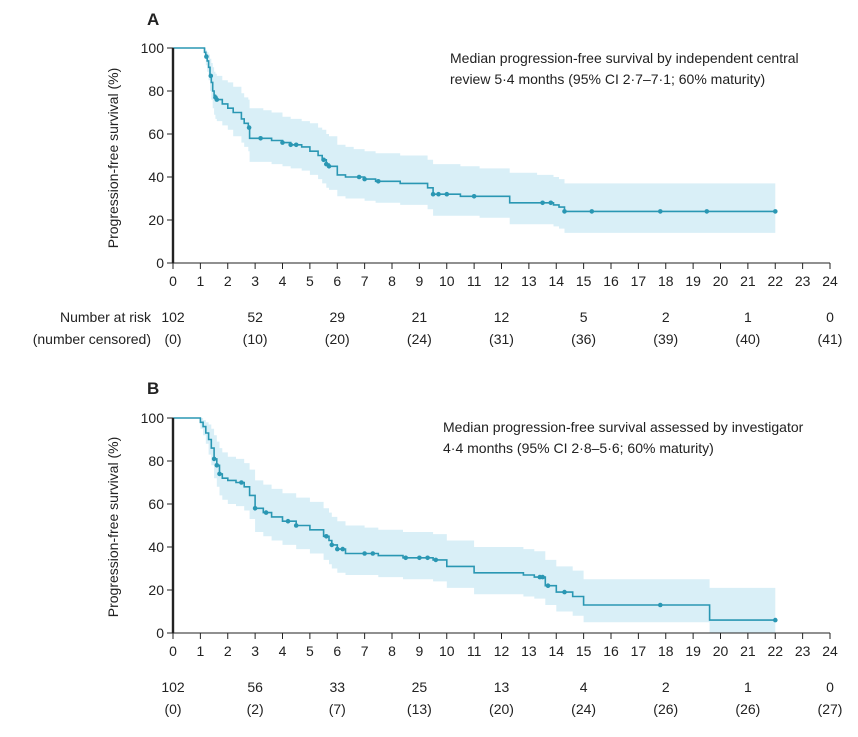 The height and width of the screenshot is (737, 858). Describe the element at coordinates (529, 651) in the screenshot. I see `panel-b-x-tick-label-13: 13` at that location.